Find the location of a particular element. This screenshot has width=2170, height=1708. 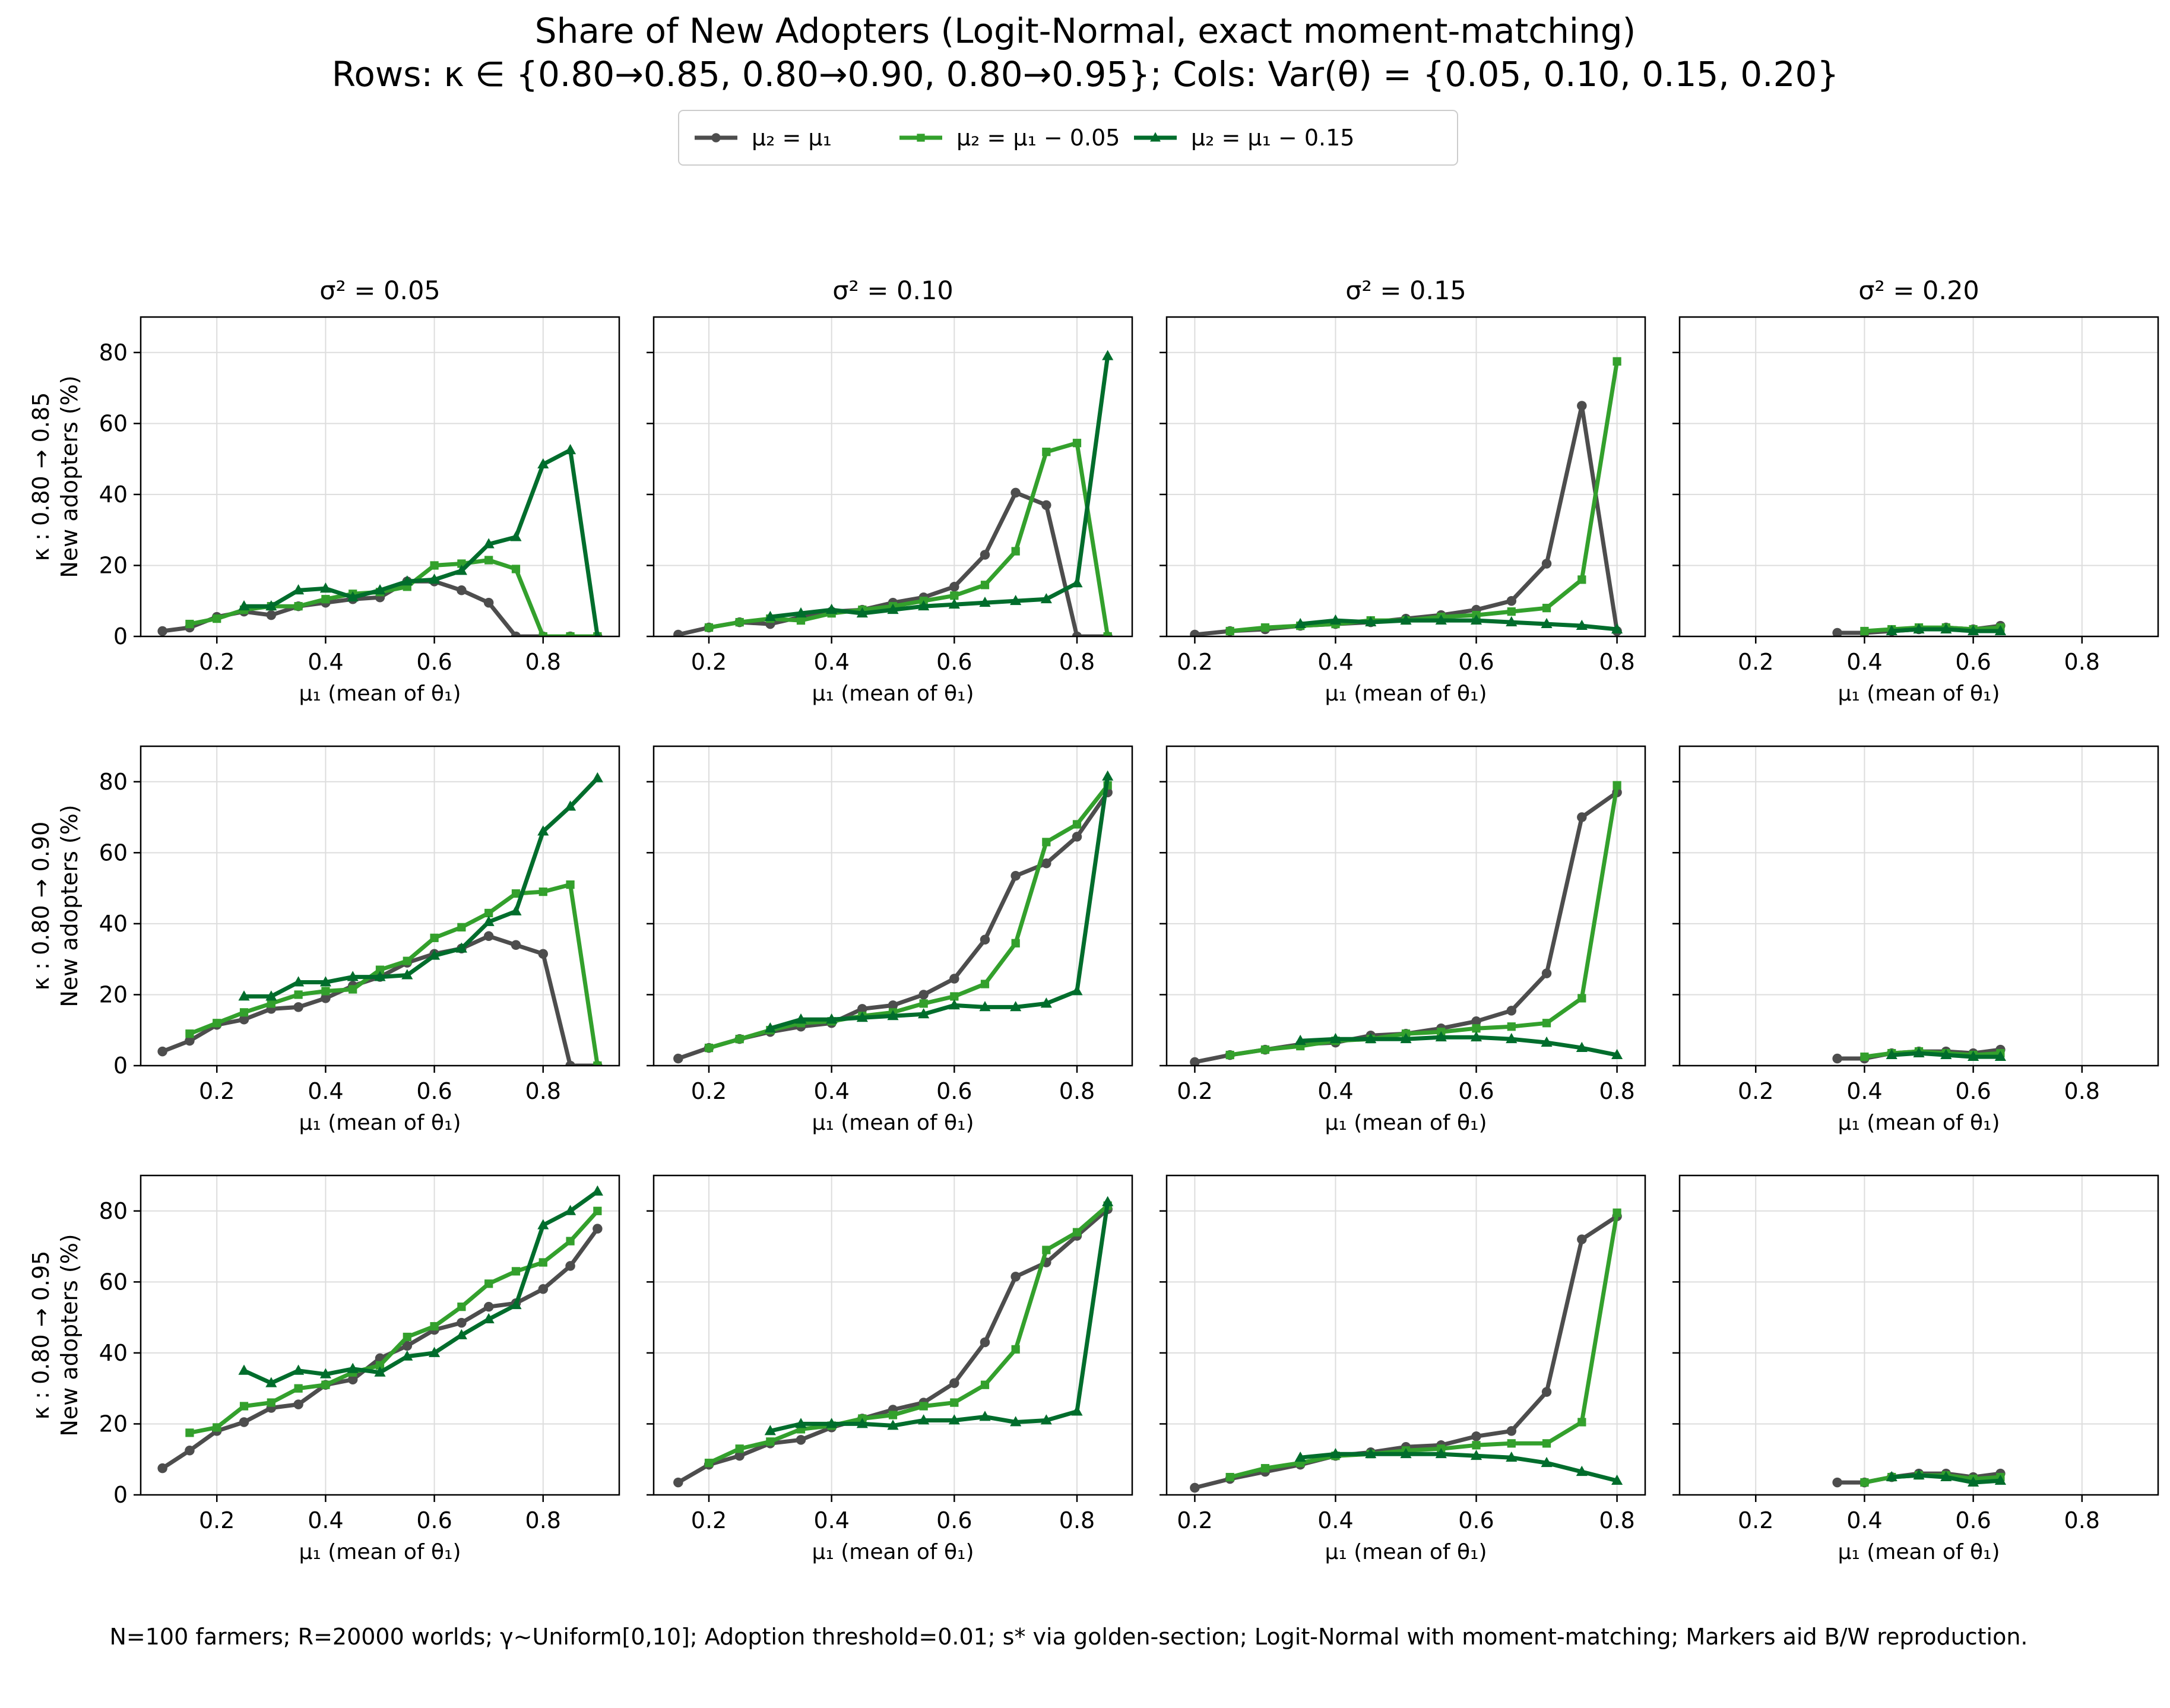

panel-r1-c4: 0.2 0.4 0.6 0.8 μ₁ (mean of θ₁) σ² = 0.20 is located at coordinates (1915, 491).